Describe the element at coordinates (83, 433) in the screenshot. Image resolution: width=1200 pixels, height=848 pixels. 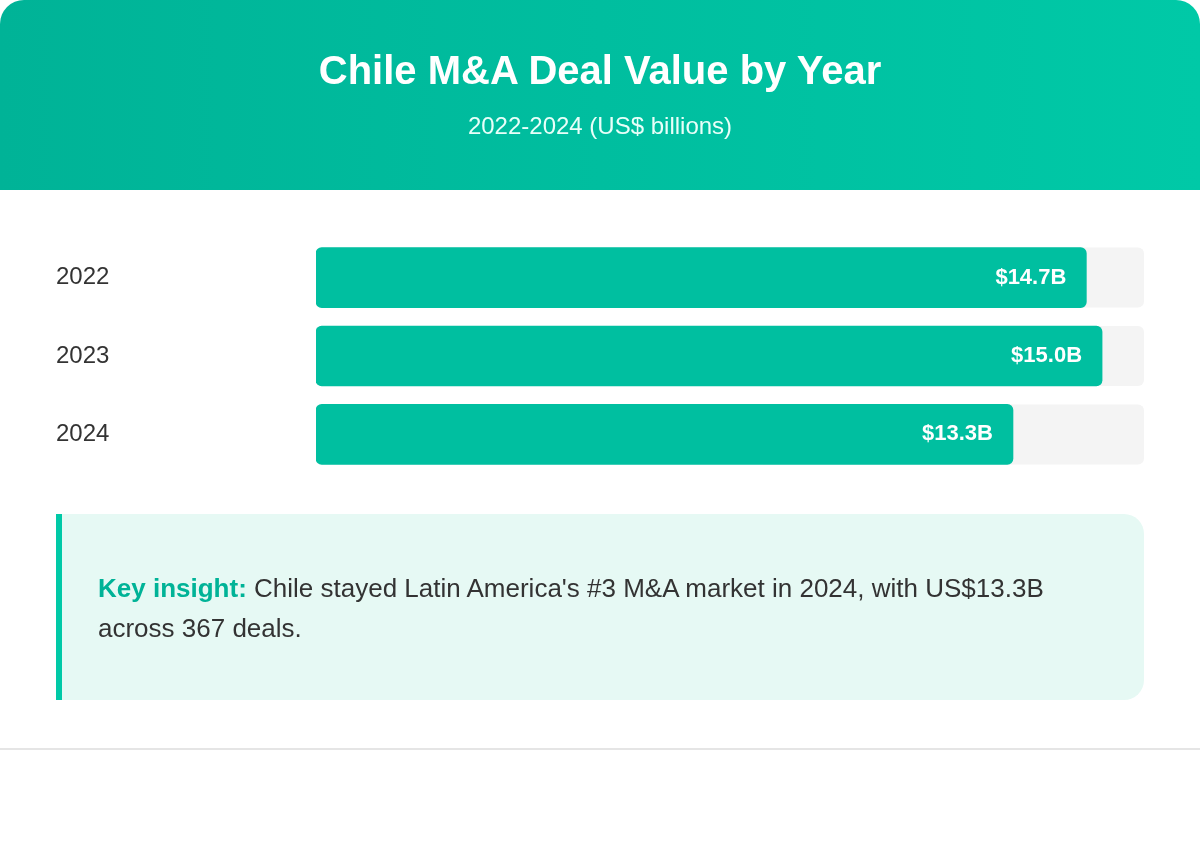
I see `y-tick-label: 2024` at that location.